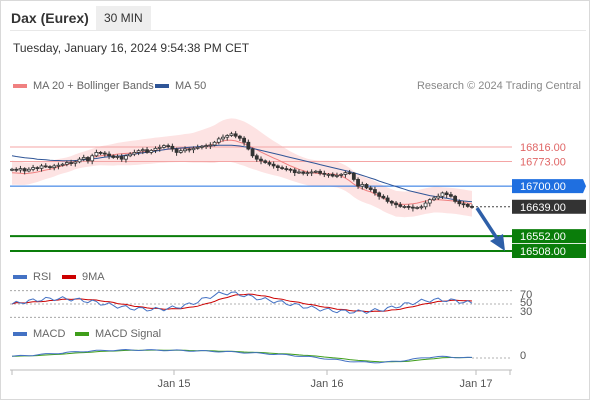  I want to click on level-label-support-5: 16508.00, so click(543, 252).